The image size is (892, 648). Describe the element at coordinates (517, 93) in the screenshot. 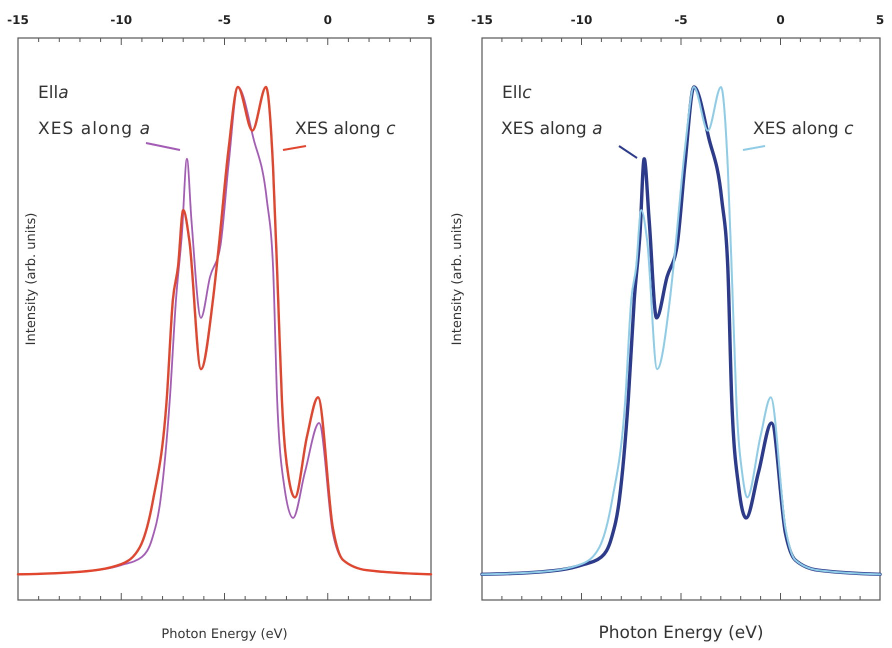

I see `annotation: Ellc` at that location.